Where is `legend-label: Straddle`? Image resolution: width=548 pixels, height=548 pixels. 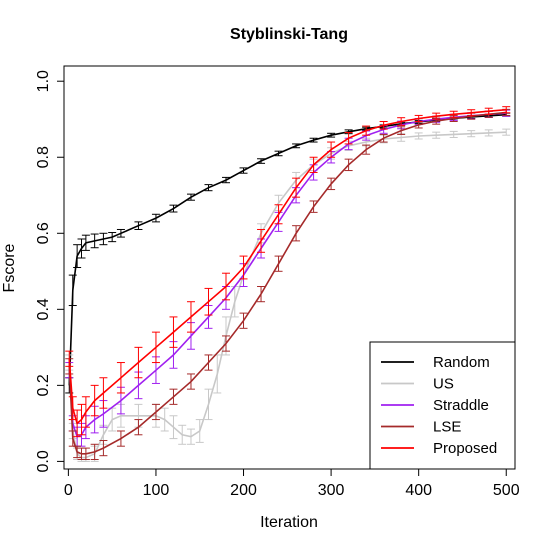
legend-label: Straddle is located at coordinates (461, 405).